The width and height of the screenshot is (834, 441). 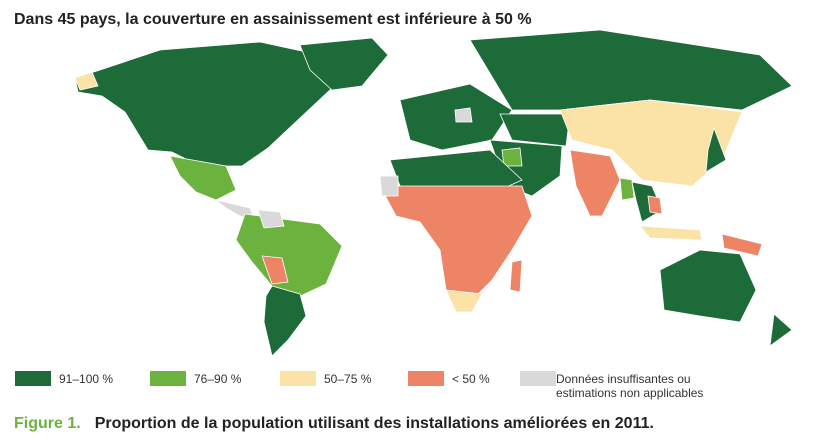 What do you see at coordinates (623, 379) in the screenshot?
I see `legend-label-line: Données insuffisantes ou` at bounding box center [623, 379].